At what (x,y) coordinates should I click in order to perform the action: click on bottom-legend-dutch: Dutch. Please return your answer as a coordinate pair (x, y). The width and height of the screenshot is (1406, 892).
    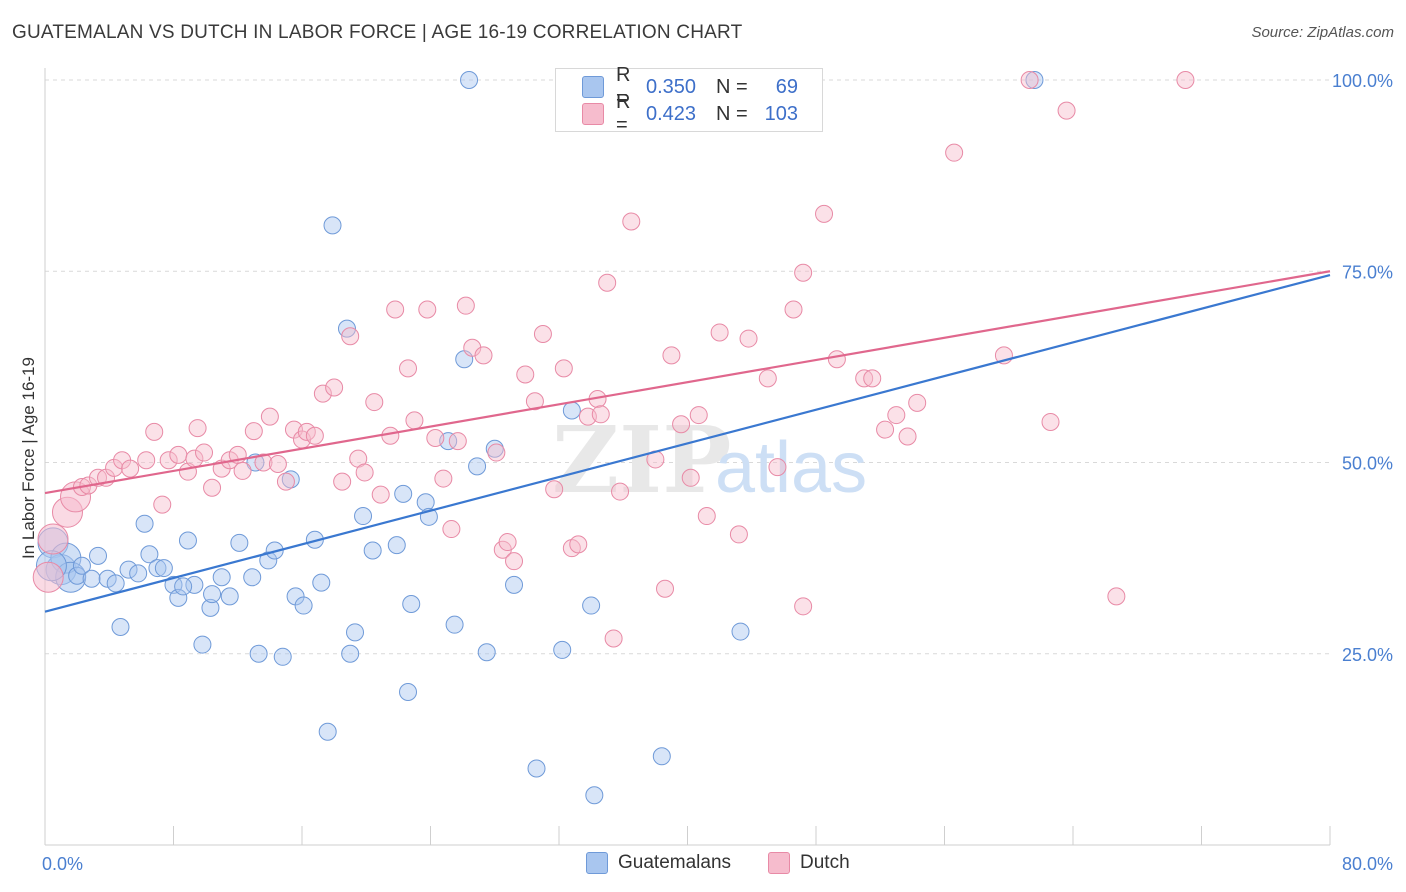
    Looking at the image, I should click on (809, 863).